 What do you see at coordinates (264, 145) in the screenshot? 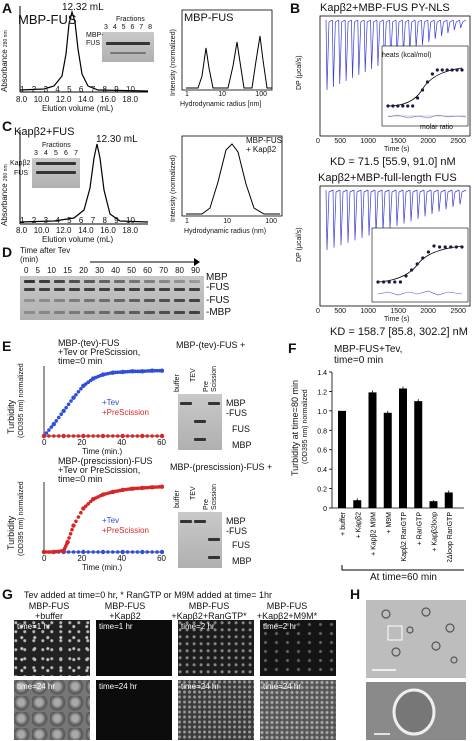
I see `panel-c-dls-label: MBP-FUS + Kapβ2` at bounding box center [264, 145].